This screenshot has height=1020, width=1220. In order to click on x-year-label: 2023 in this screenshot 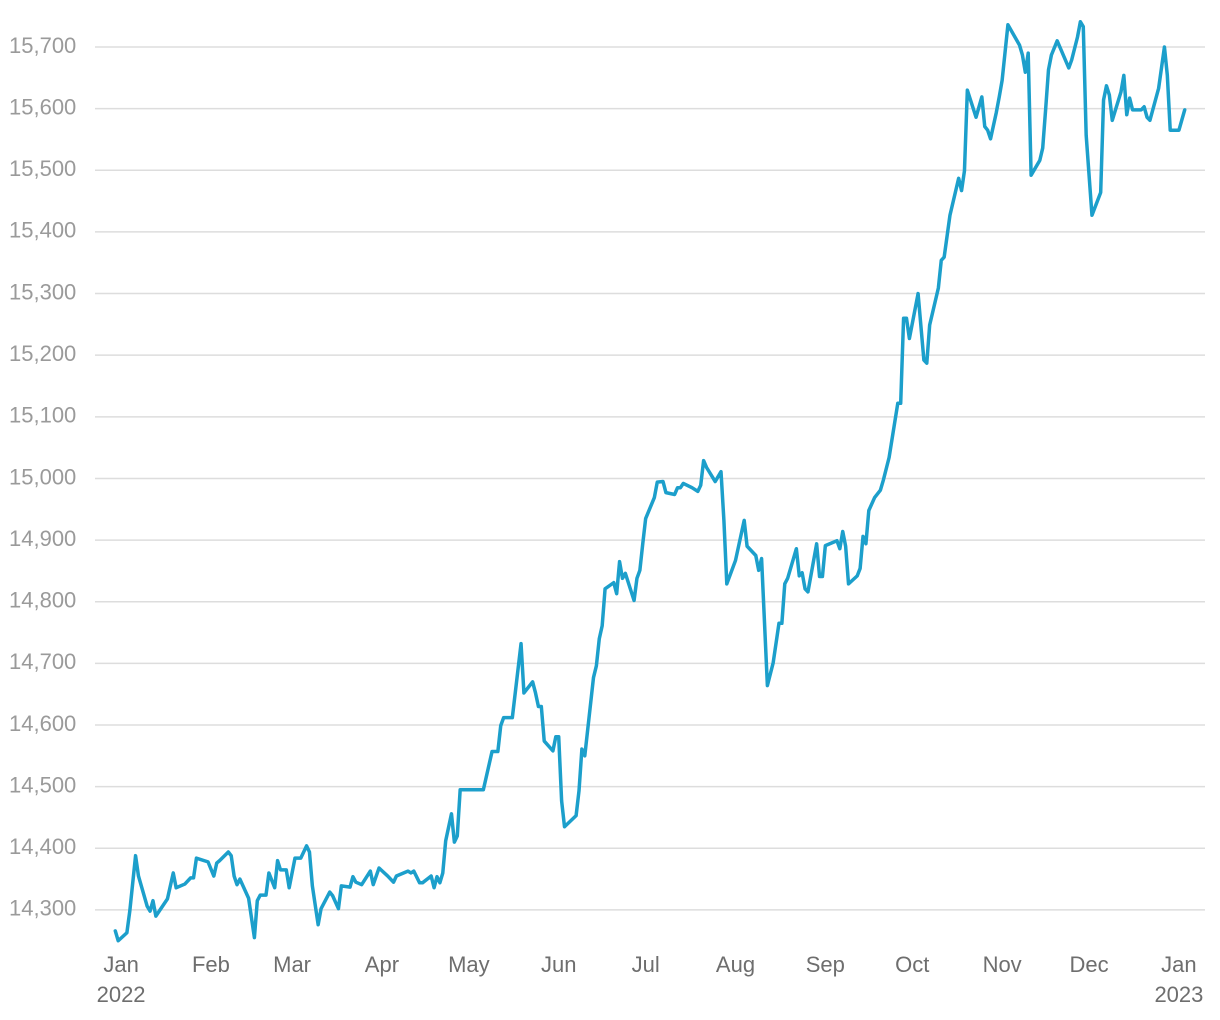, I will do `click(1178, 994)`.